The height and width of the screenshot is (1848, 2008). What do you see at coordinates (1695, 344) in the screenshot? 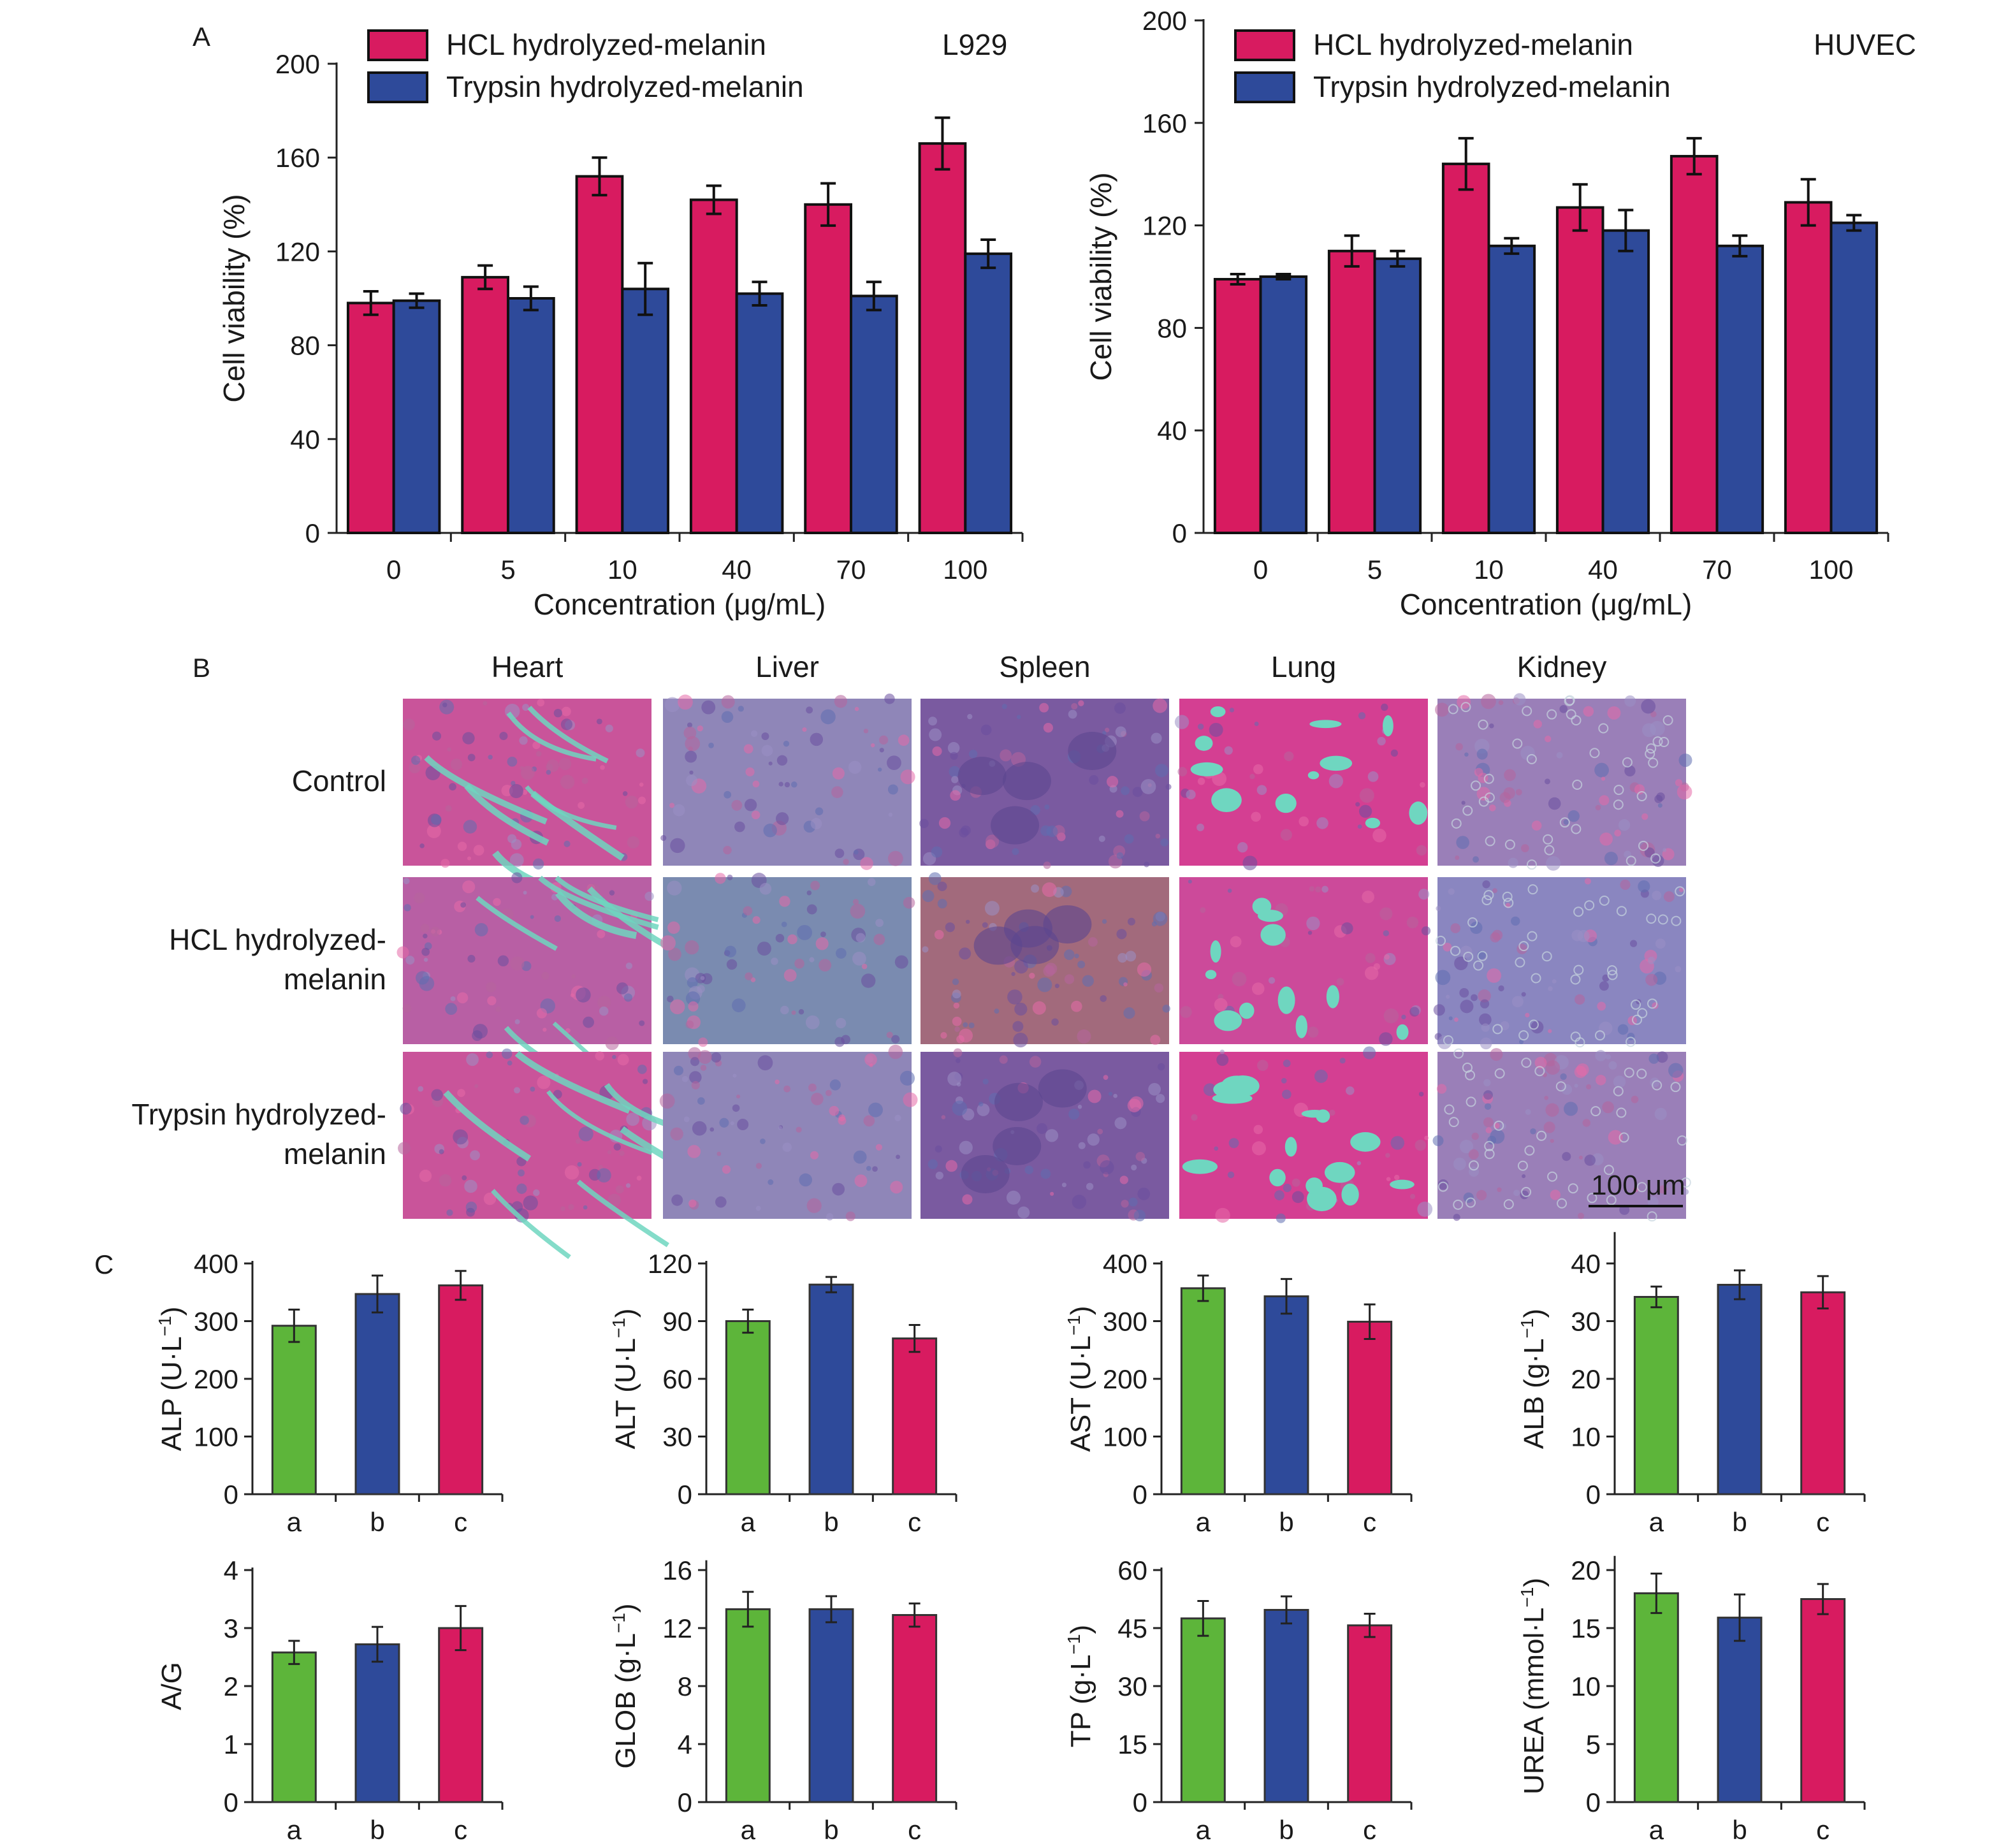
I see `bar-hcl` at bounding box center [1695, 344].